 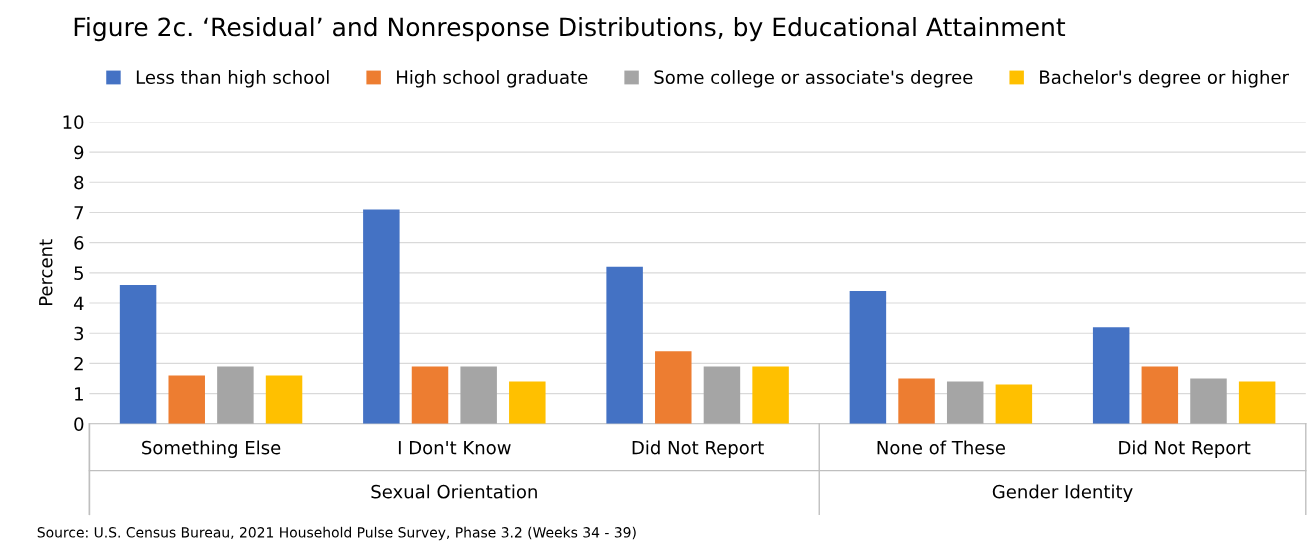 What do you see at coordinates (79, 424) in the screenshot?
I see `y-tick-label: 0` at bounding box center [79, 424].